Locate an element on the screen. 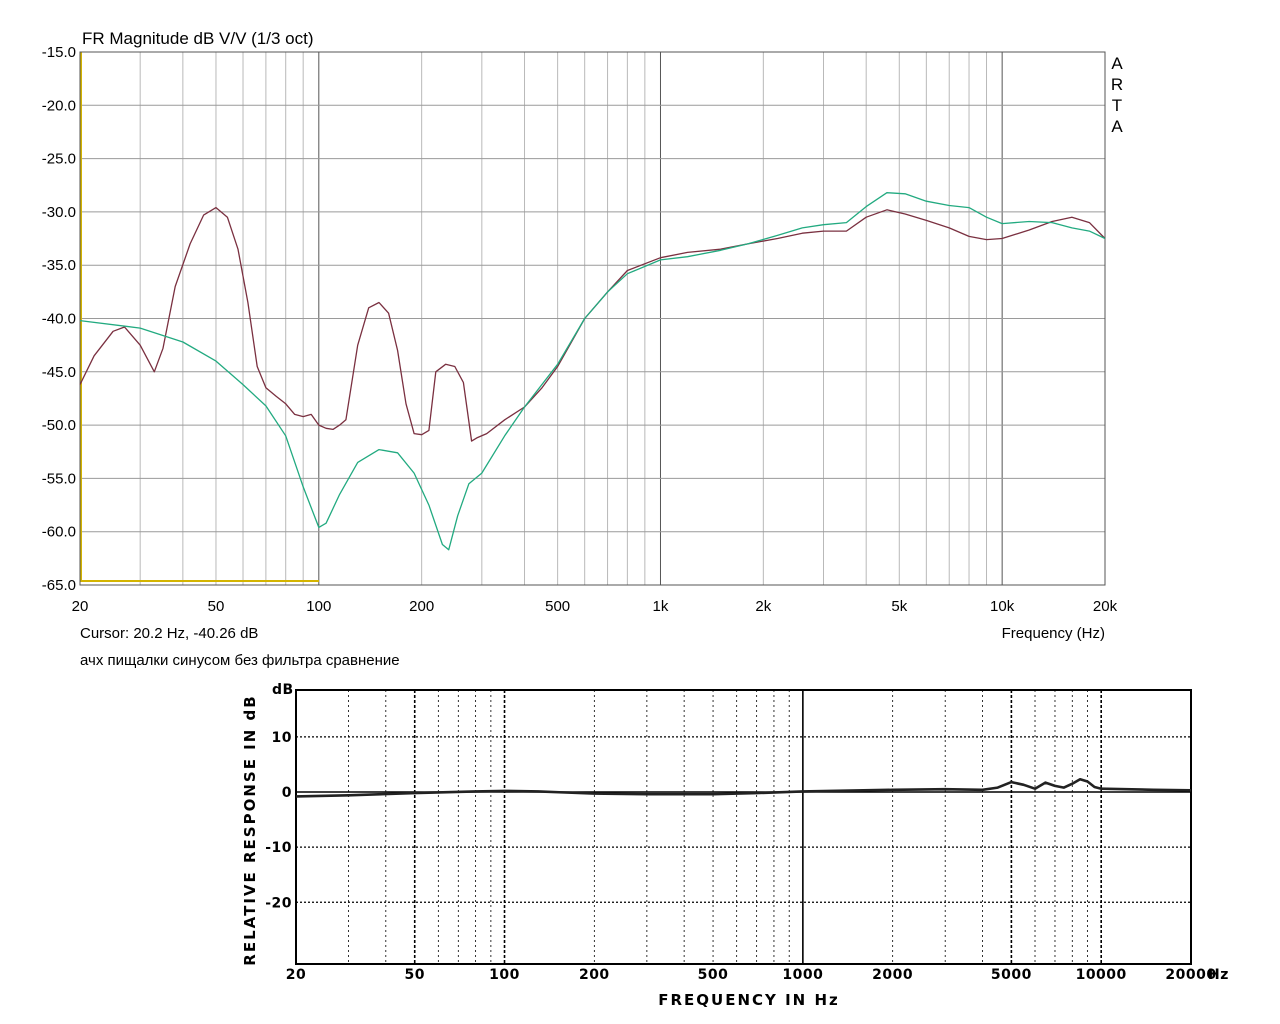 The width and height of the screenshot is (1280, 1024). chart1-y-tick: -55.0 is located at coordinates (59, 478).